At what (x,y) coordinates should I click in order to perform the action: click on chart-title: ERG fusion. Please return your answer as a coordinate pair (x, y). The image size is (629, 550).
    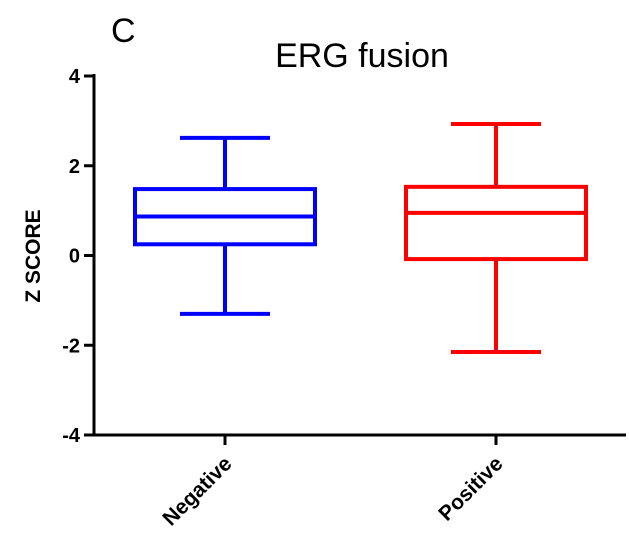
    Looking at the image, I should click on (362, 56).